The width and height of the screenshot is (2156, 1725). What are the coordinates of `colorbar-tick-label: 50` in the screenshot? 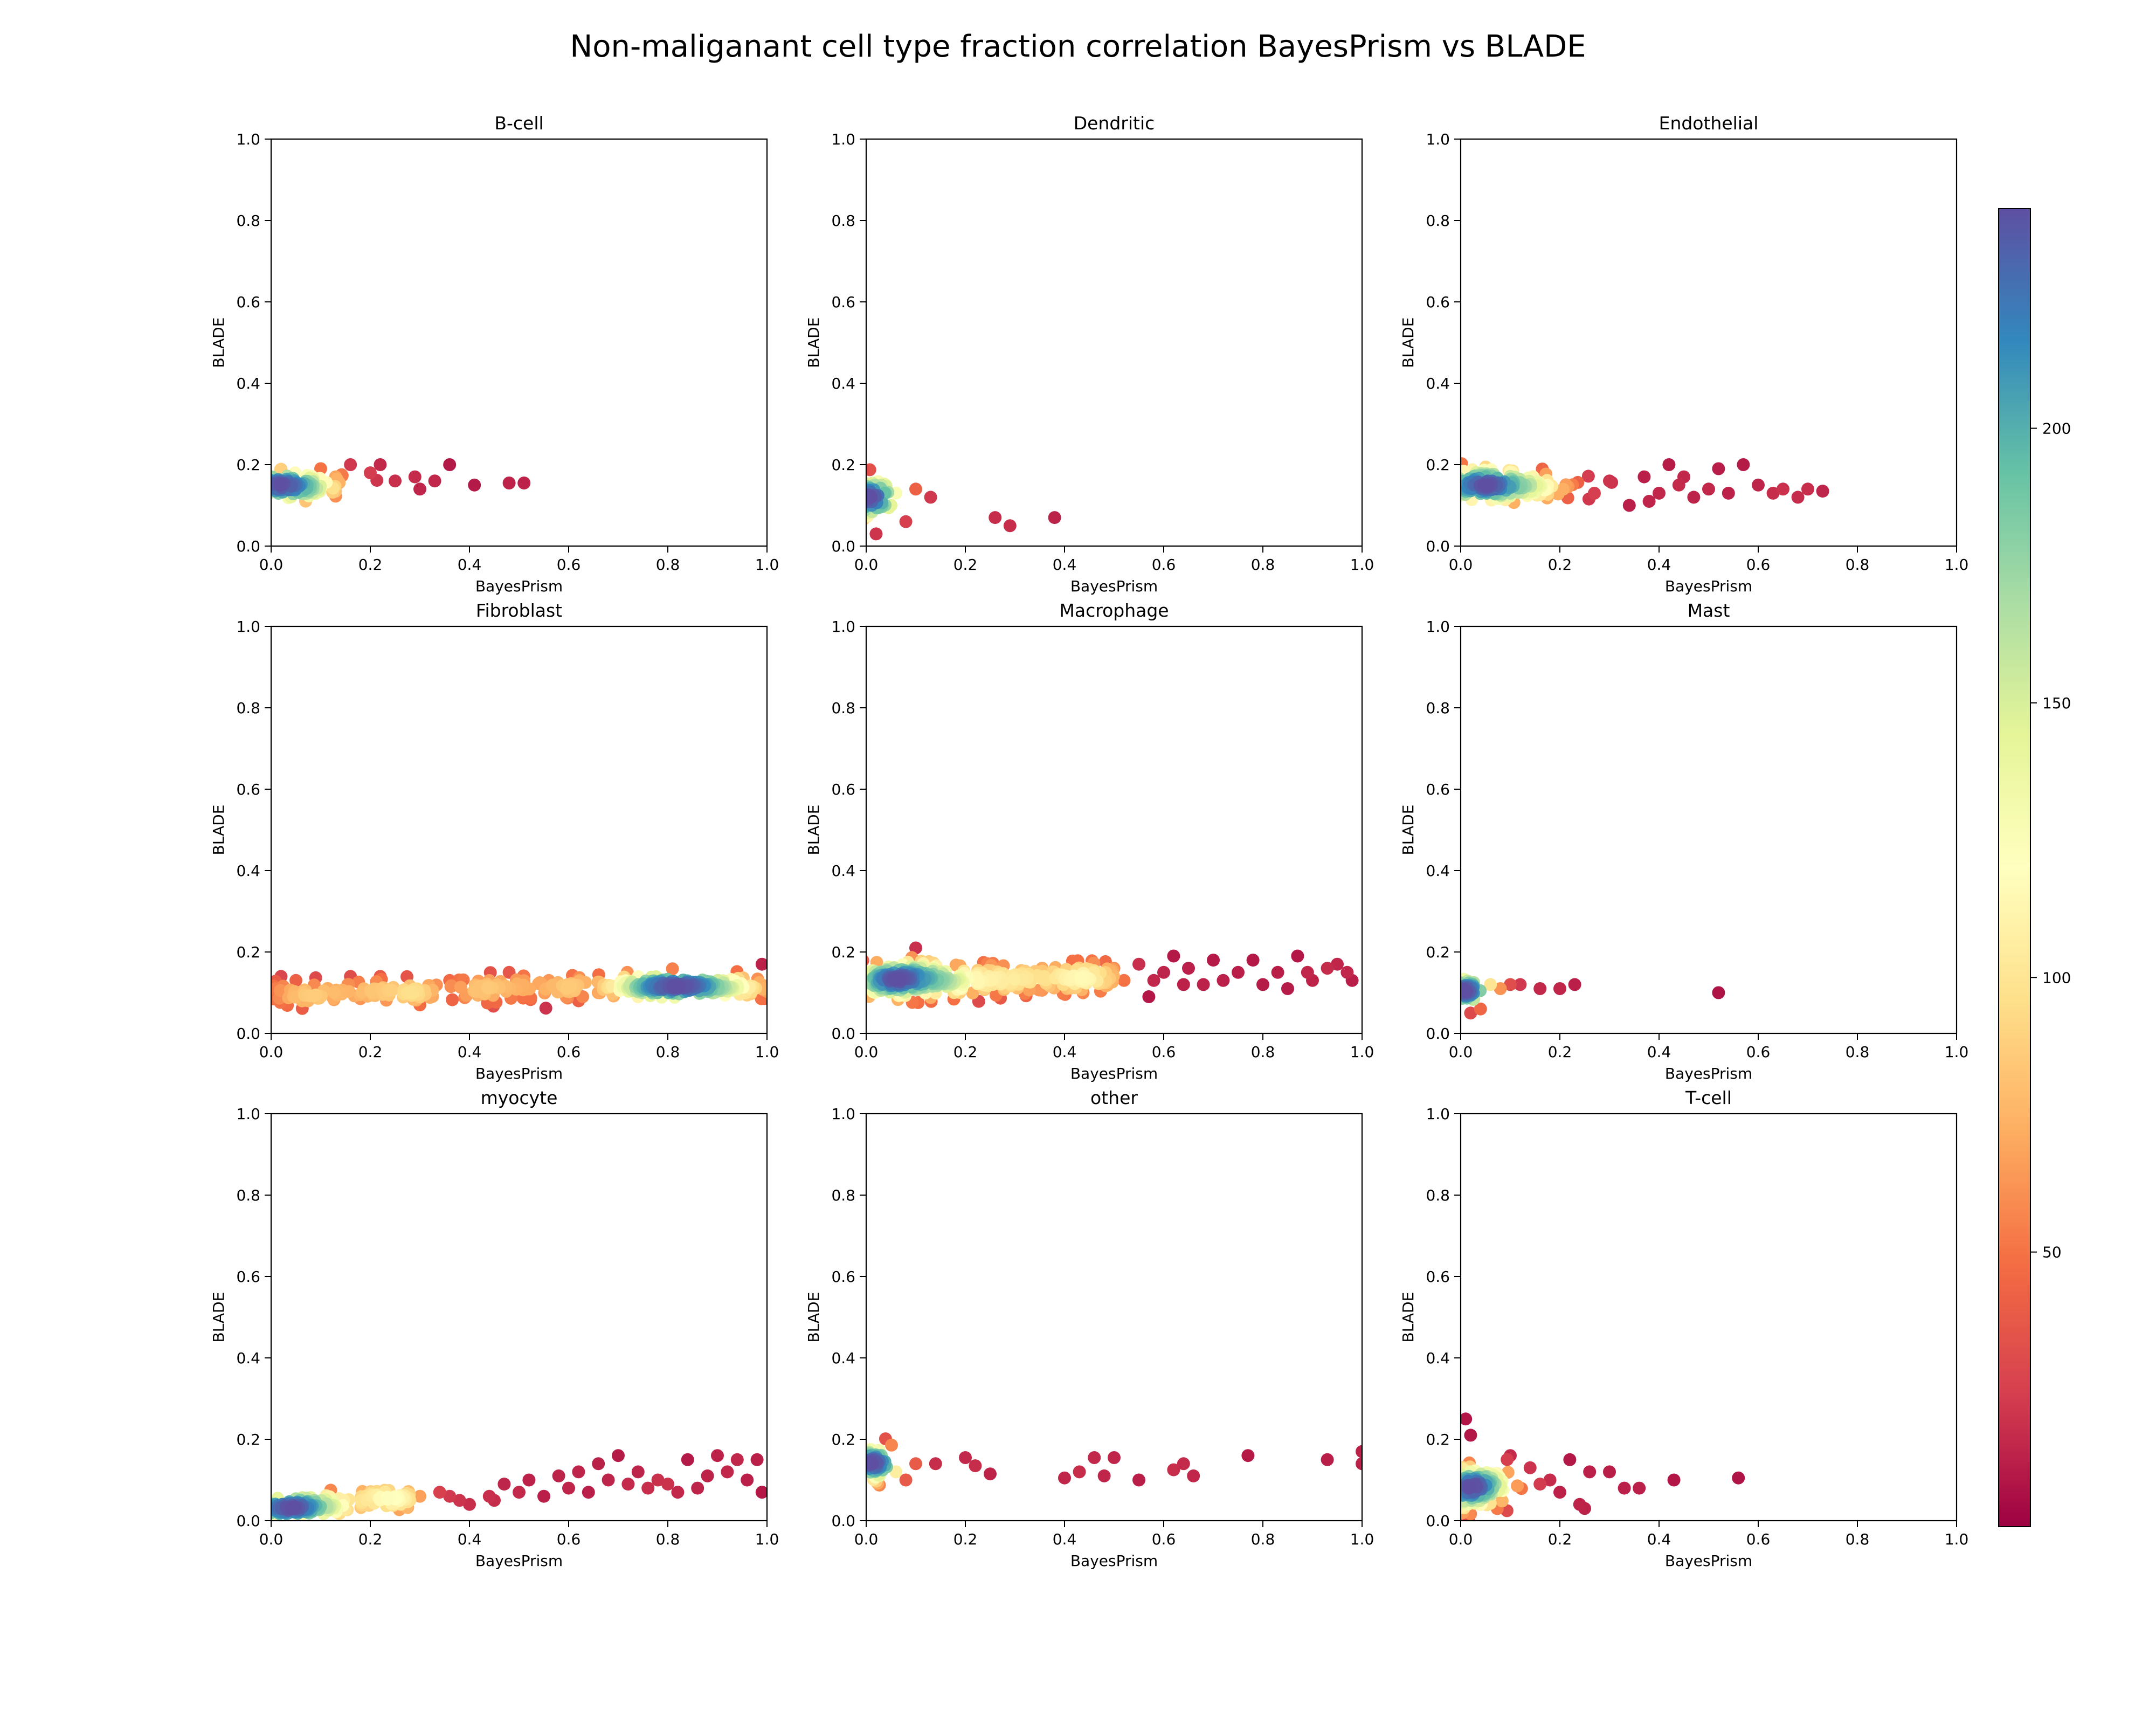 It's located at (2052, 1252).